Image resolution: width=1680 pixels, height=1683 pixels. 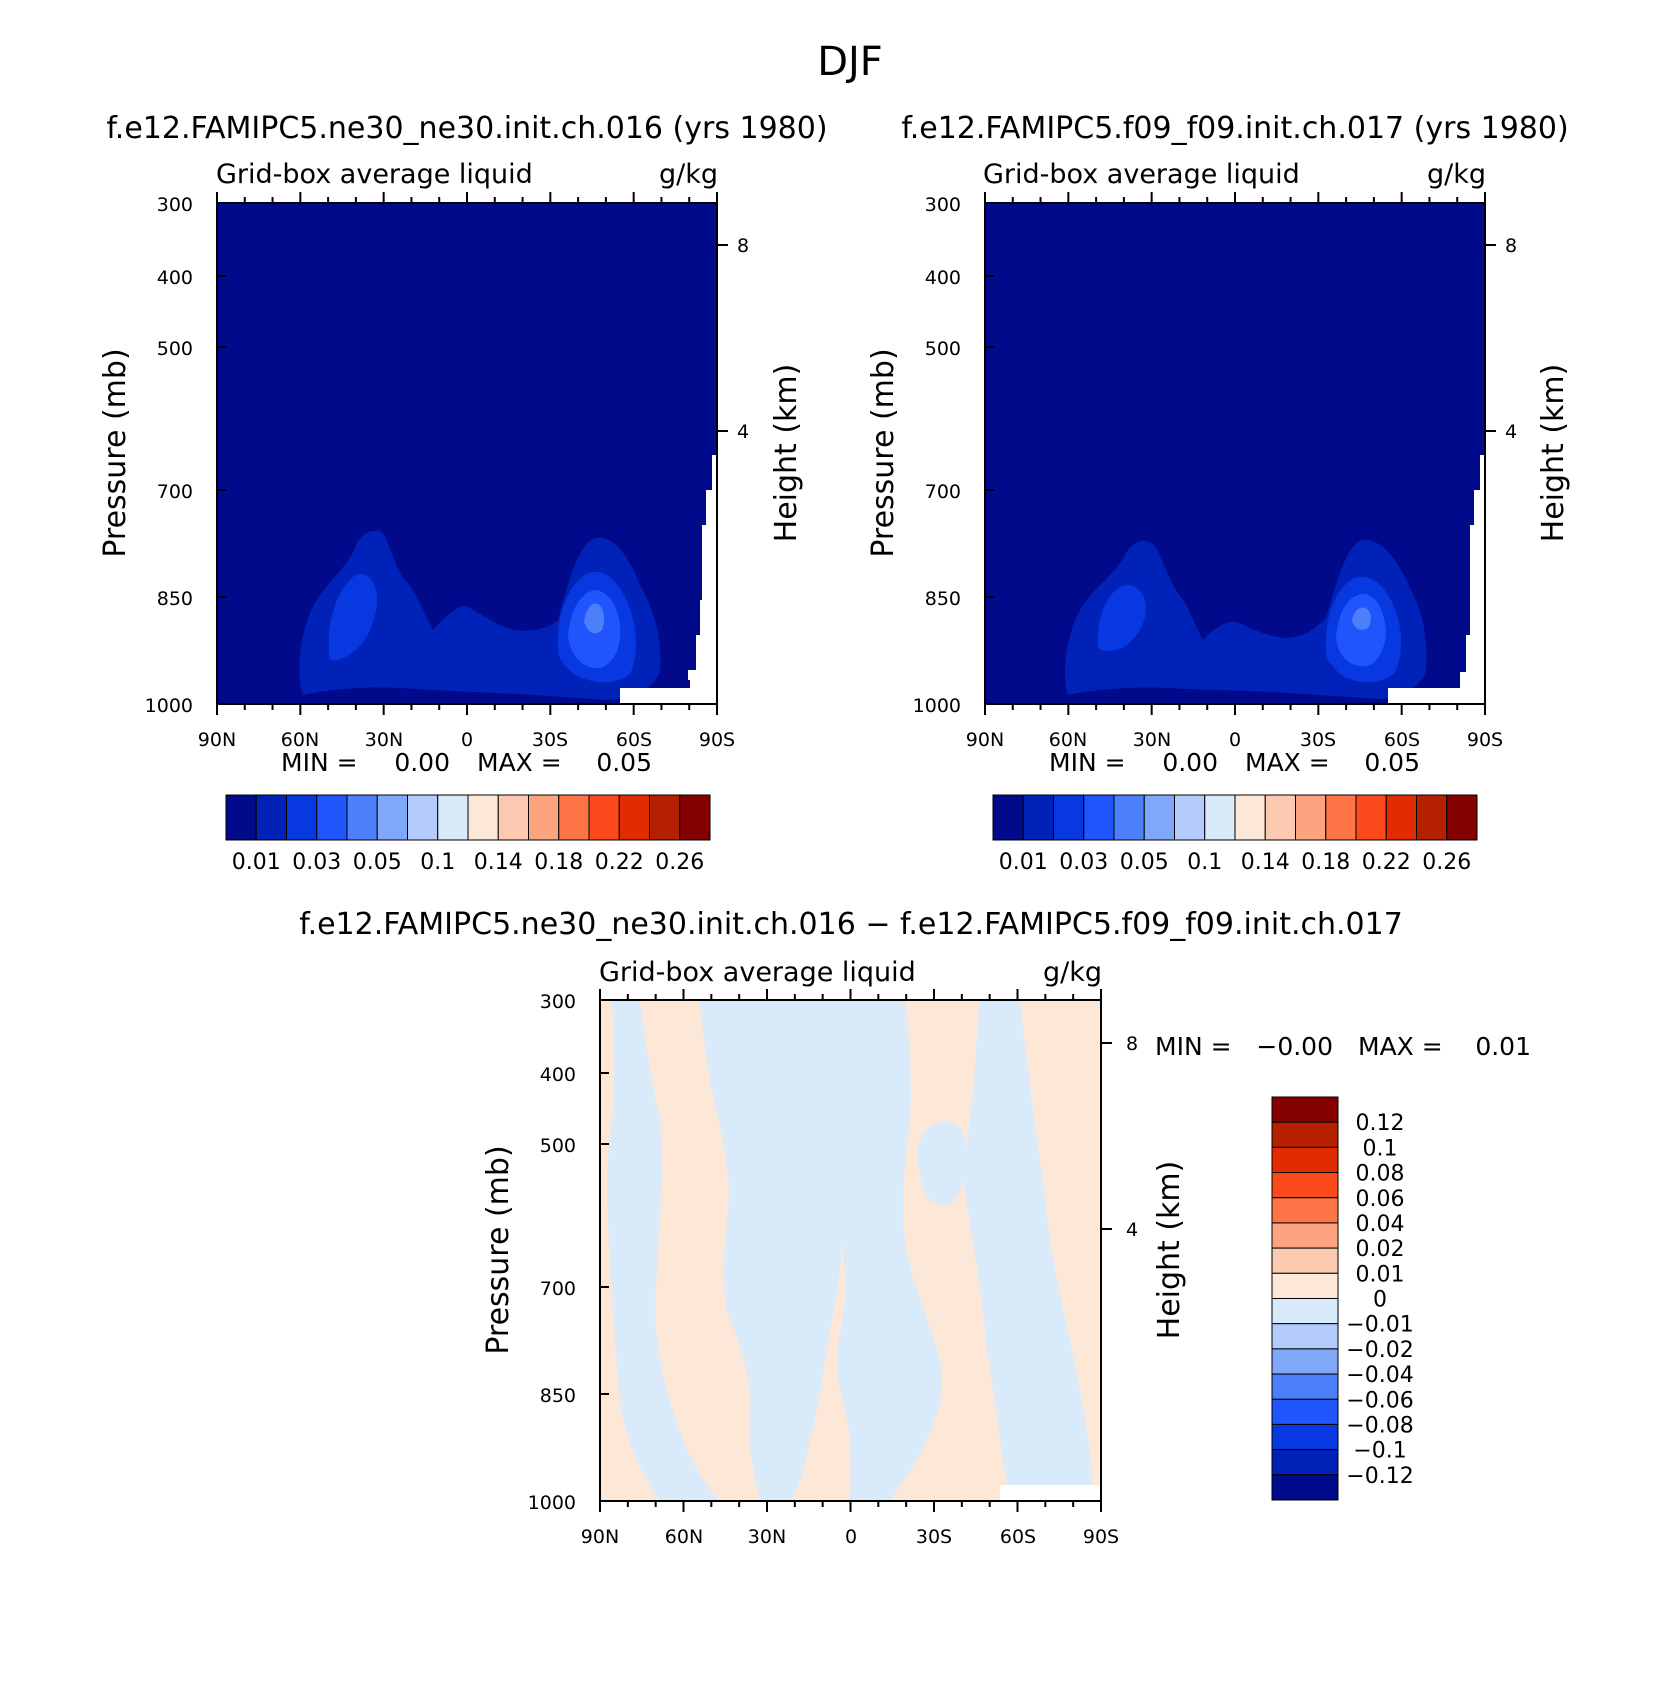 What do you see at coordinates (1485, 740) in the screenshot?
I see `panel-2-xtick-label-90S: 90S` at bounding box center [1485, 740].